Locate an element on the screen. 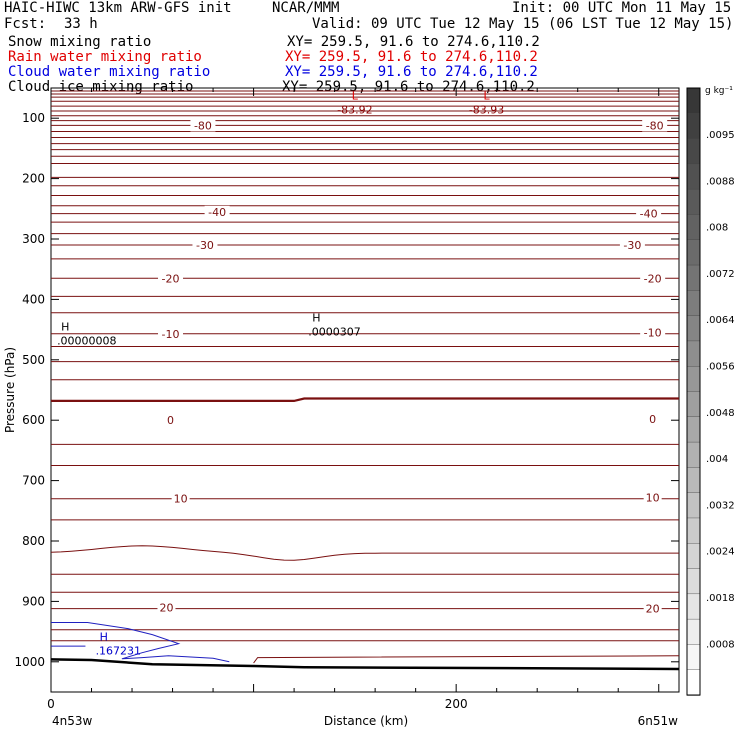  colorbar-frame is located at coordinates (693, 391).